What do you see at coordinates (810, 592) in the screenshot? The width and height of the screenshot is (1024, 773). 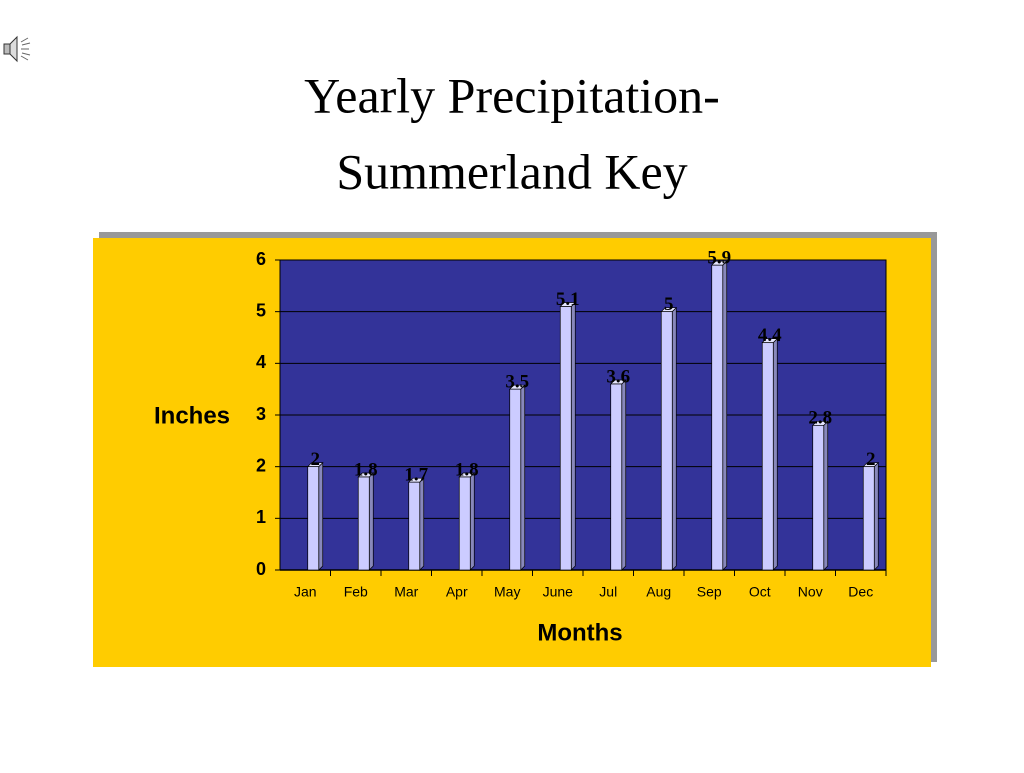 I see `x-tick-label: Nov` at bounding box center [810, 592].